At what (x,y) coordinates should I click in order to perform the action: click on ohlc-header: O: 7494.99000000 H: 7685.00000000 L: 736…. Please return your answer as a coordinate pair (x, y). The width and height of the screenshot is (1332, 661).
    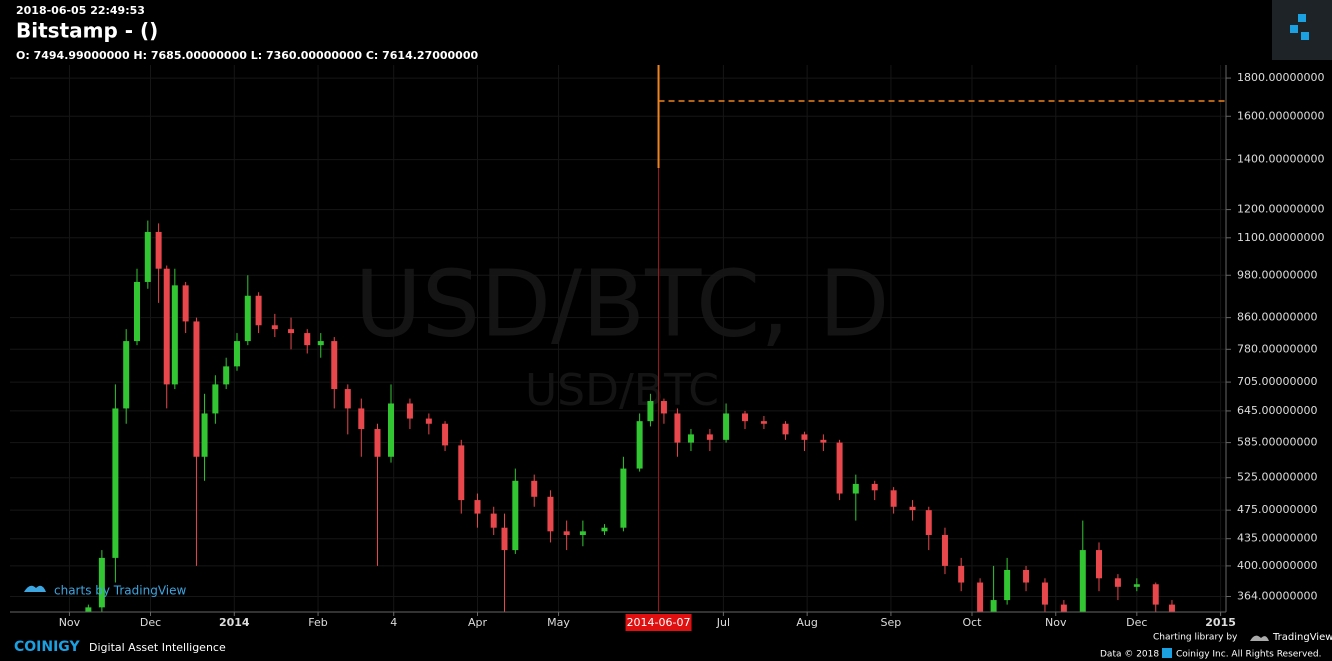
    Looking at the image, I should click on (247, 55).